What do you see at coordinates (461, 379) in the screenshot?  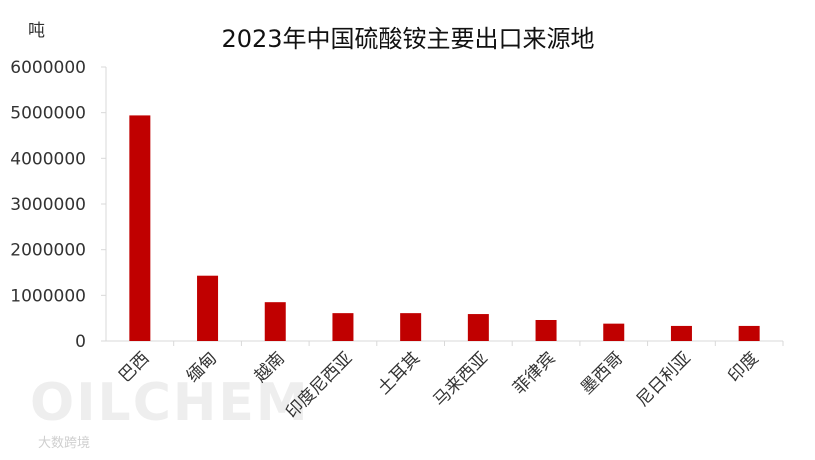 I see `x-tick-label: 马来西亚` at bounding box center [461, 379].